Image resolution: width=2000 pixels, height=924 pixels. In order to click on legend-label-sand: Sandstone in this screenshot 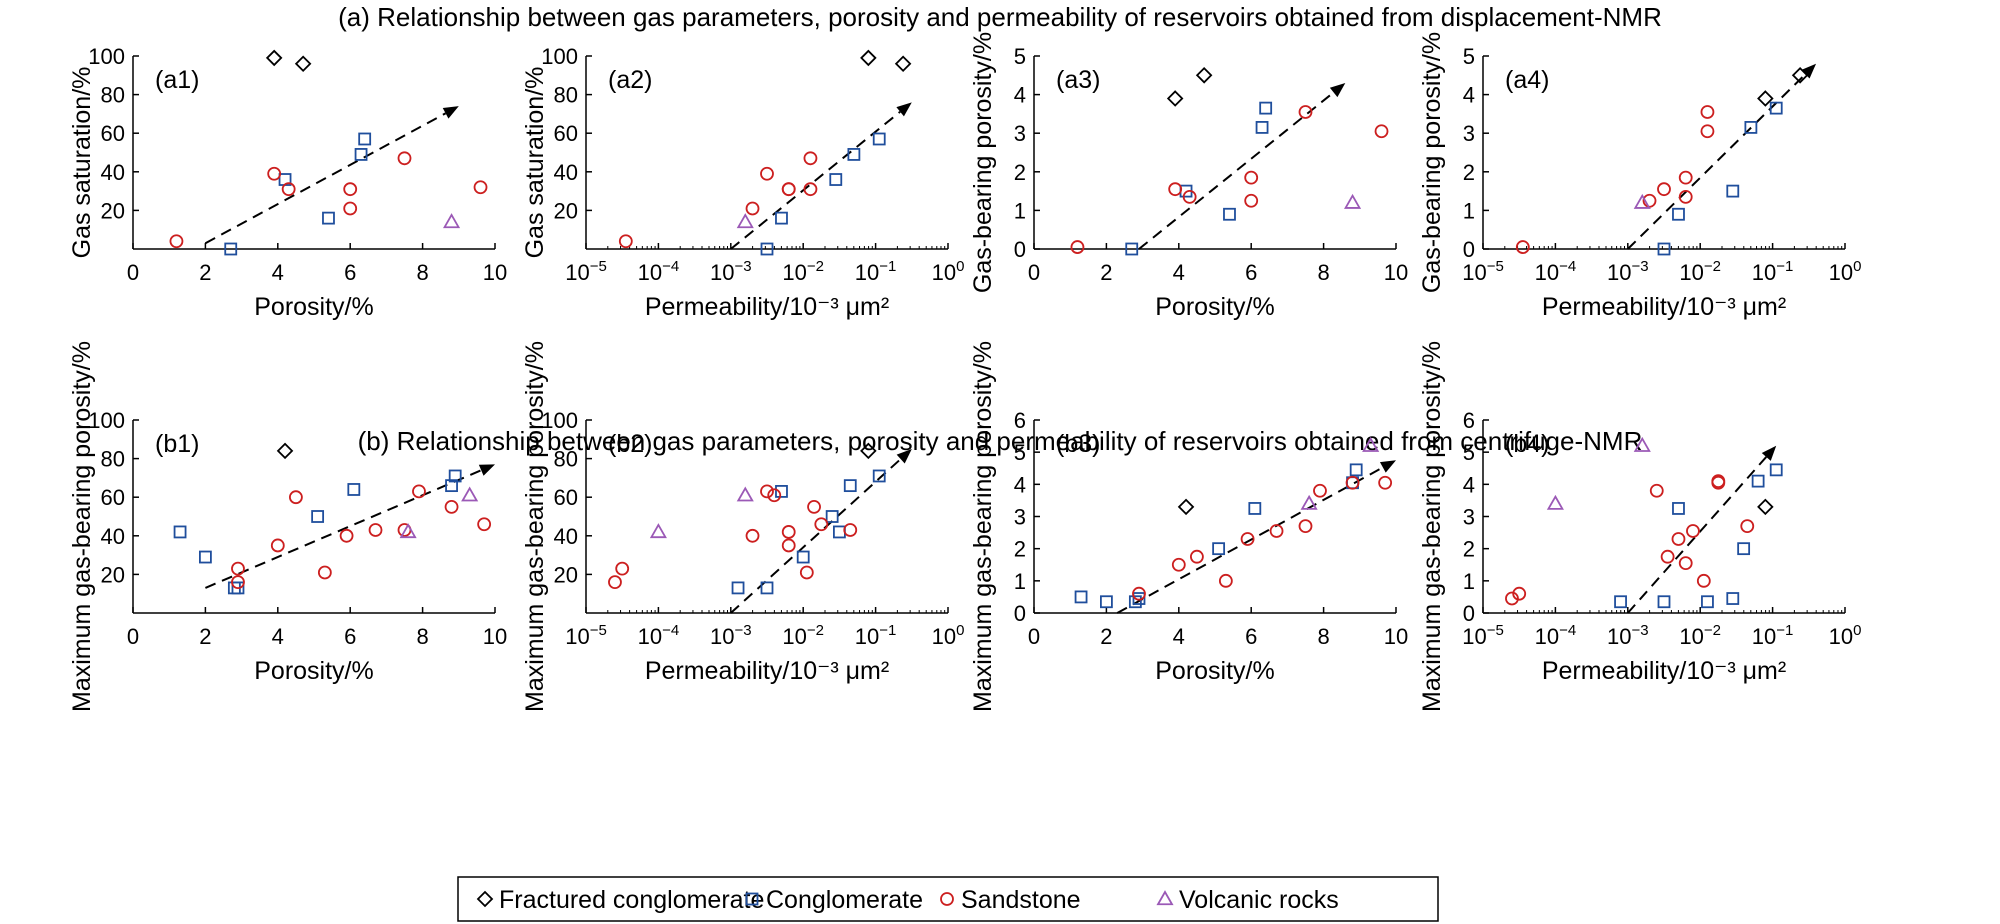, I will do `click(1021, 900)`.